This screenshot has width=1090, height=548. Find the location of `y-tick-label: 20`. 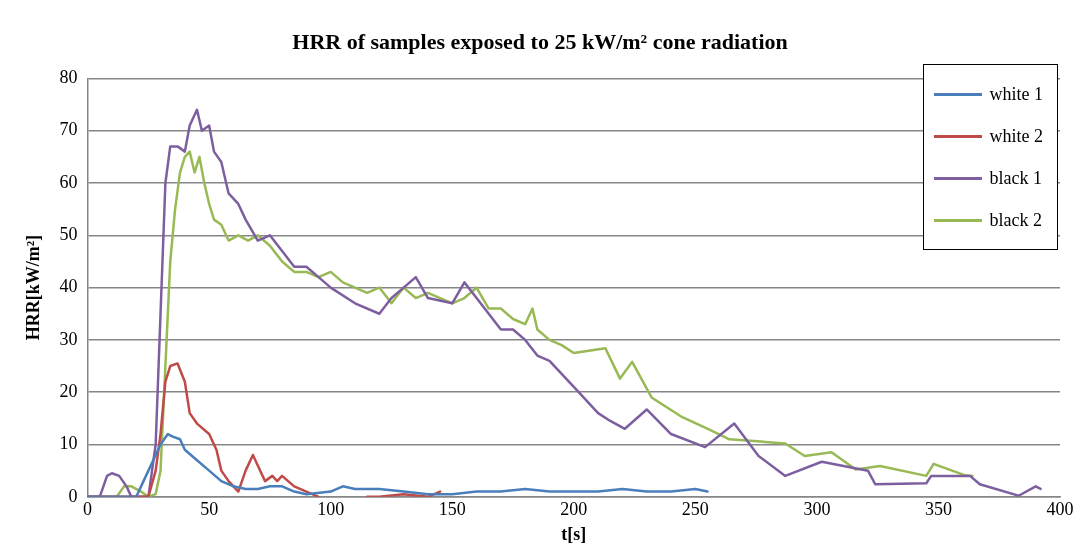

y-tick-label: 20 is located at coordinates (68, 390).